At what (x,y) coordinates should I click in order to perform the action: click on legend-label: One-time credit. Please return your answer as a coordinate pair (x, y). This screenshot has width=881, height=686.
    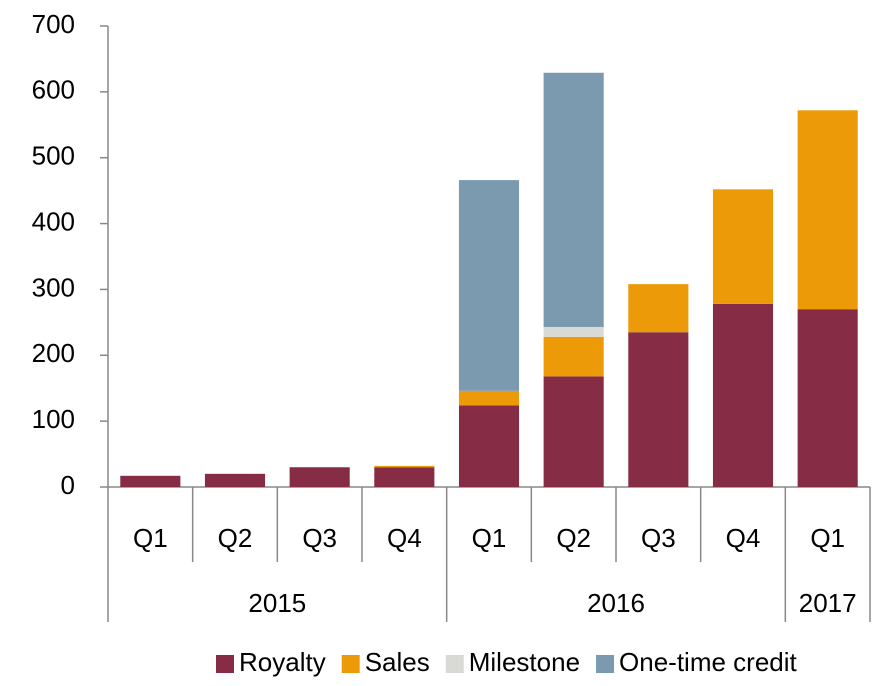
    Looking at the image, I should click on (708, 662).